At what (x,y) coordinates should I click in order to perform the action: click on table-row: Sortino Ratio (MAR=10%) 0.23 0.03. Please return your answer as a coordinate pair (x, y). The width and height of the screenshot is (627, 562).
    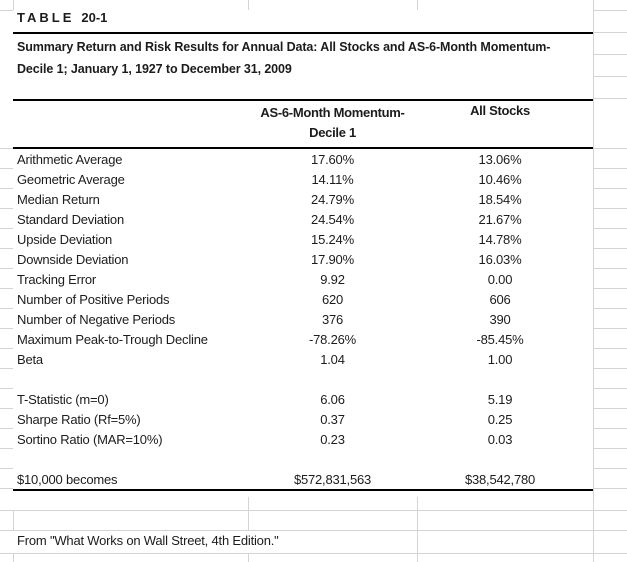
    Looking at the image, I should click on (296, 439).